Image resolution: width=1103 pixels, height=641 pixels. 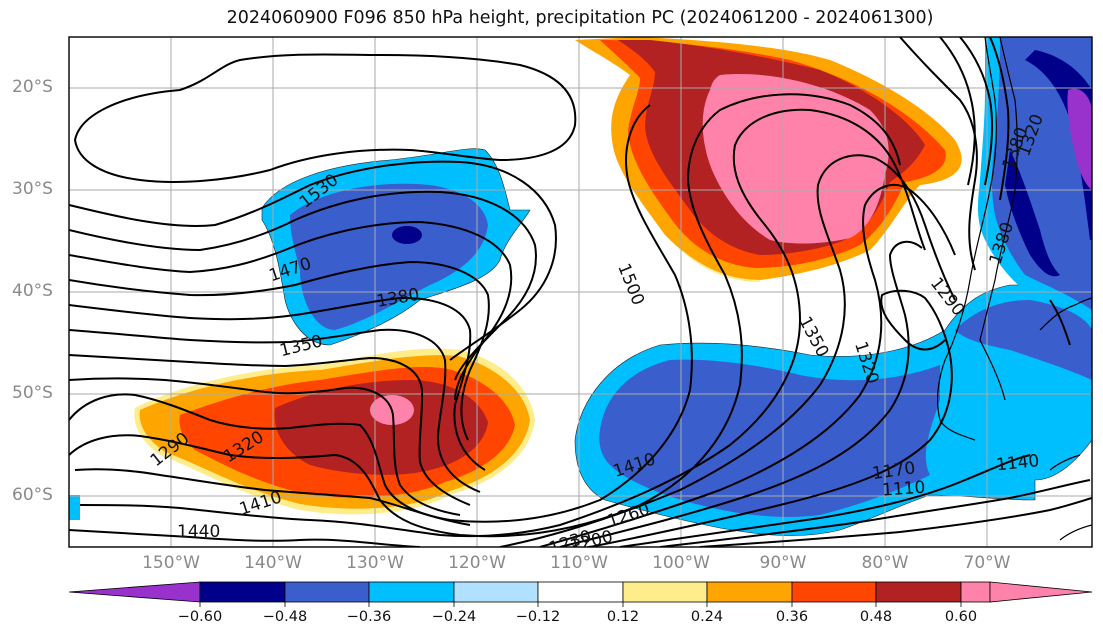 I want to click on colorbar-tick: −0.48, so click(x=285, y=617).